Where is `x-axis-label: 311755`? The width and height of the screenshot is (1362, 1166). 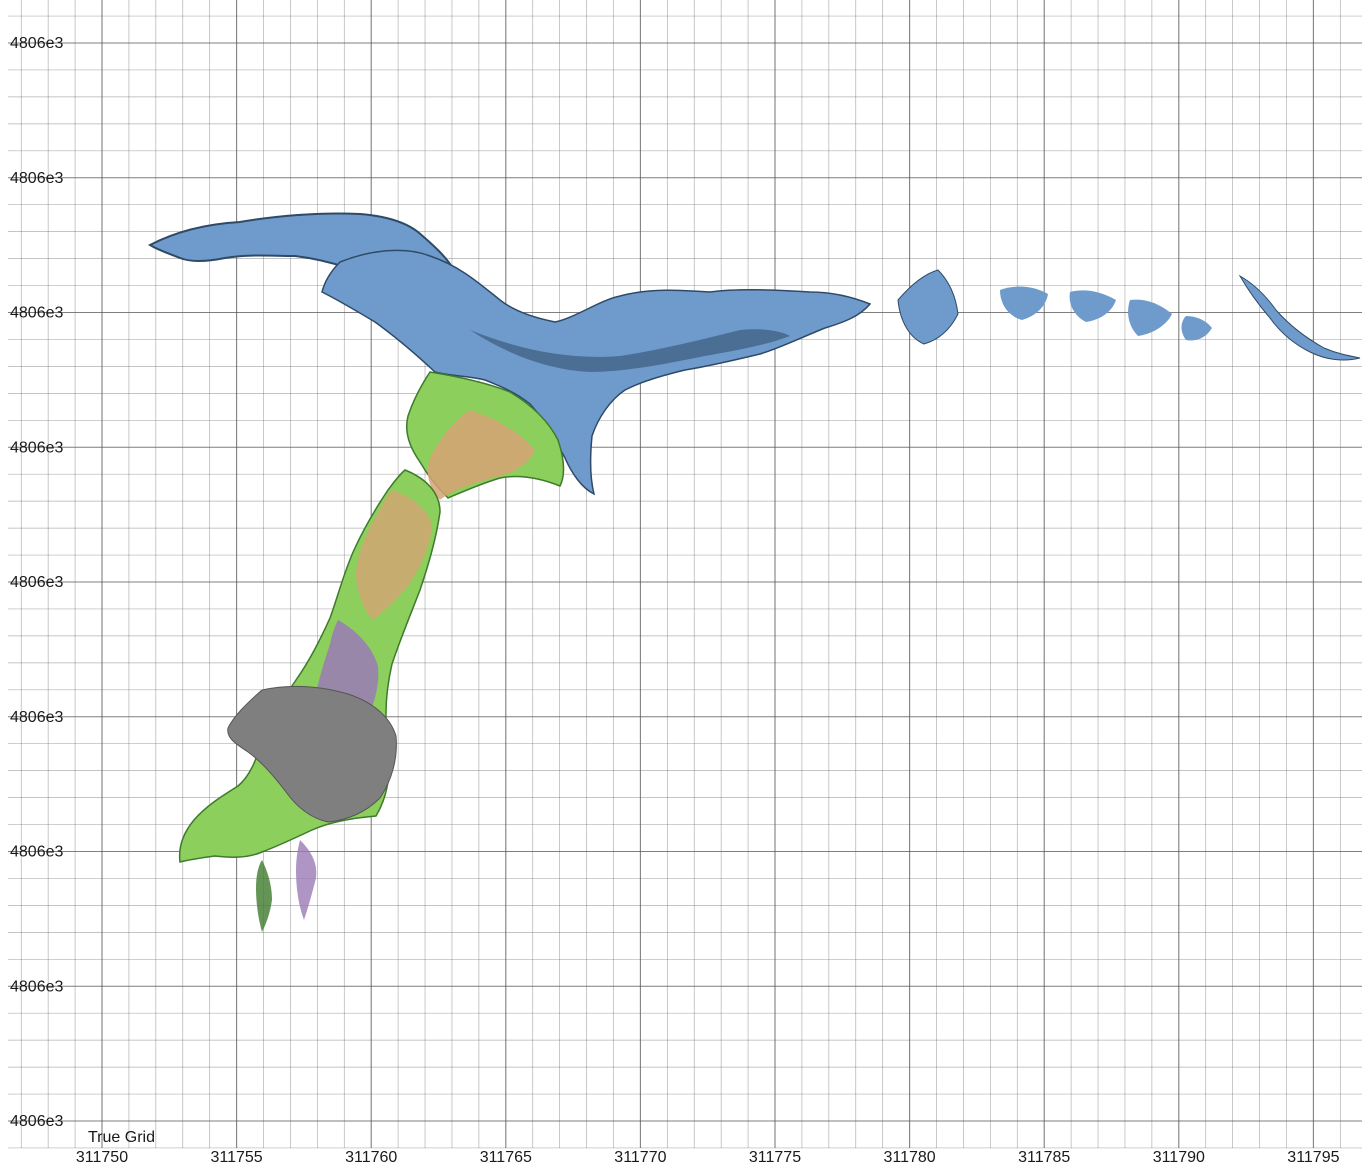 x-axis-label: 311755 is located at coordinates (236, 1157).